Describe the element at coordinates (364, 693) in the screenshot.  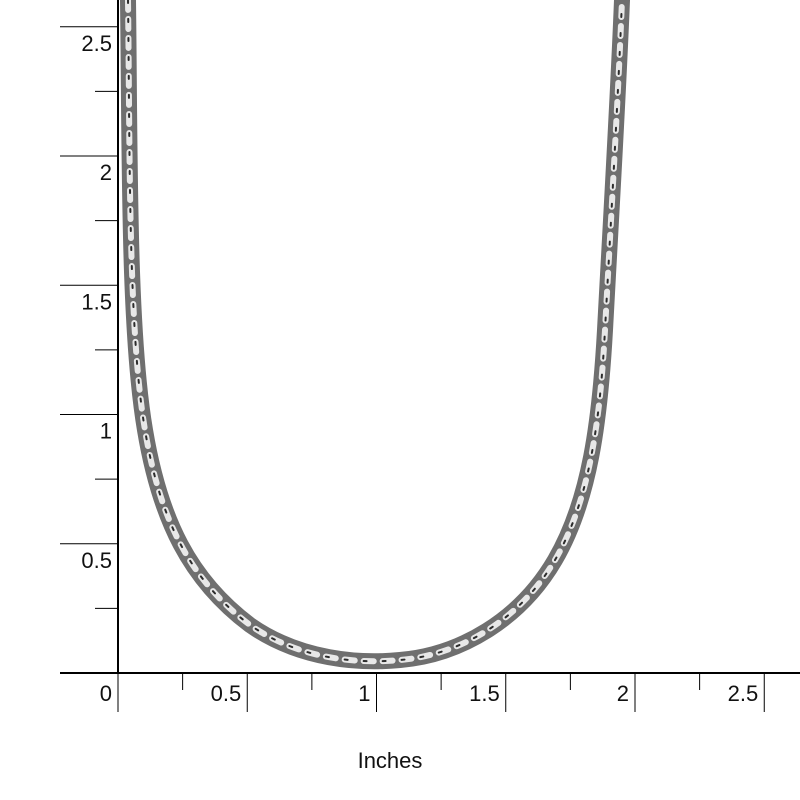
I see `x-tick-label: 1` at that location.